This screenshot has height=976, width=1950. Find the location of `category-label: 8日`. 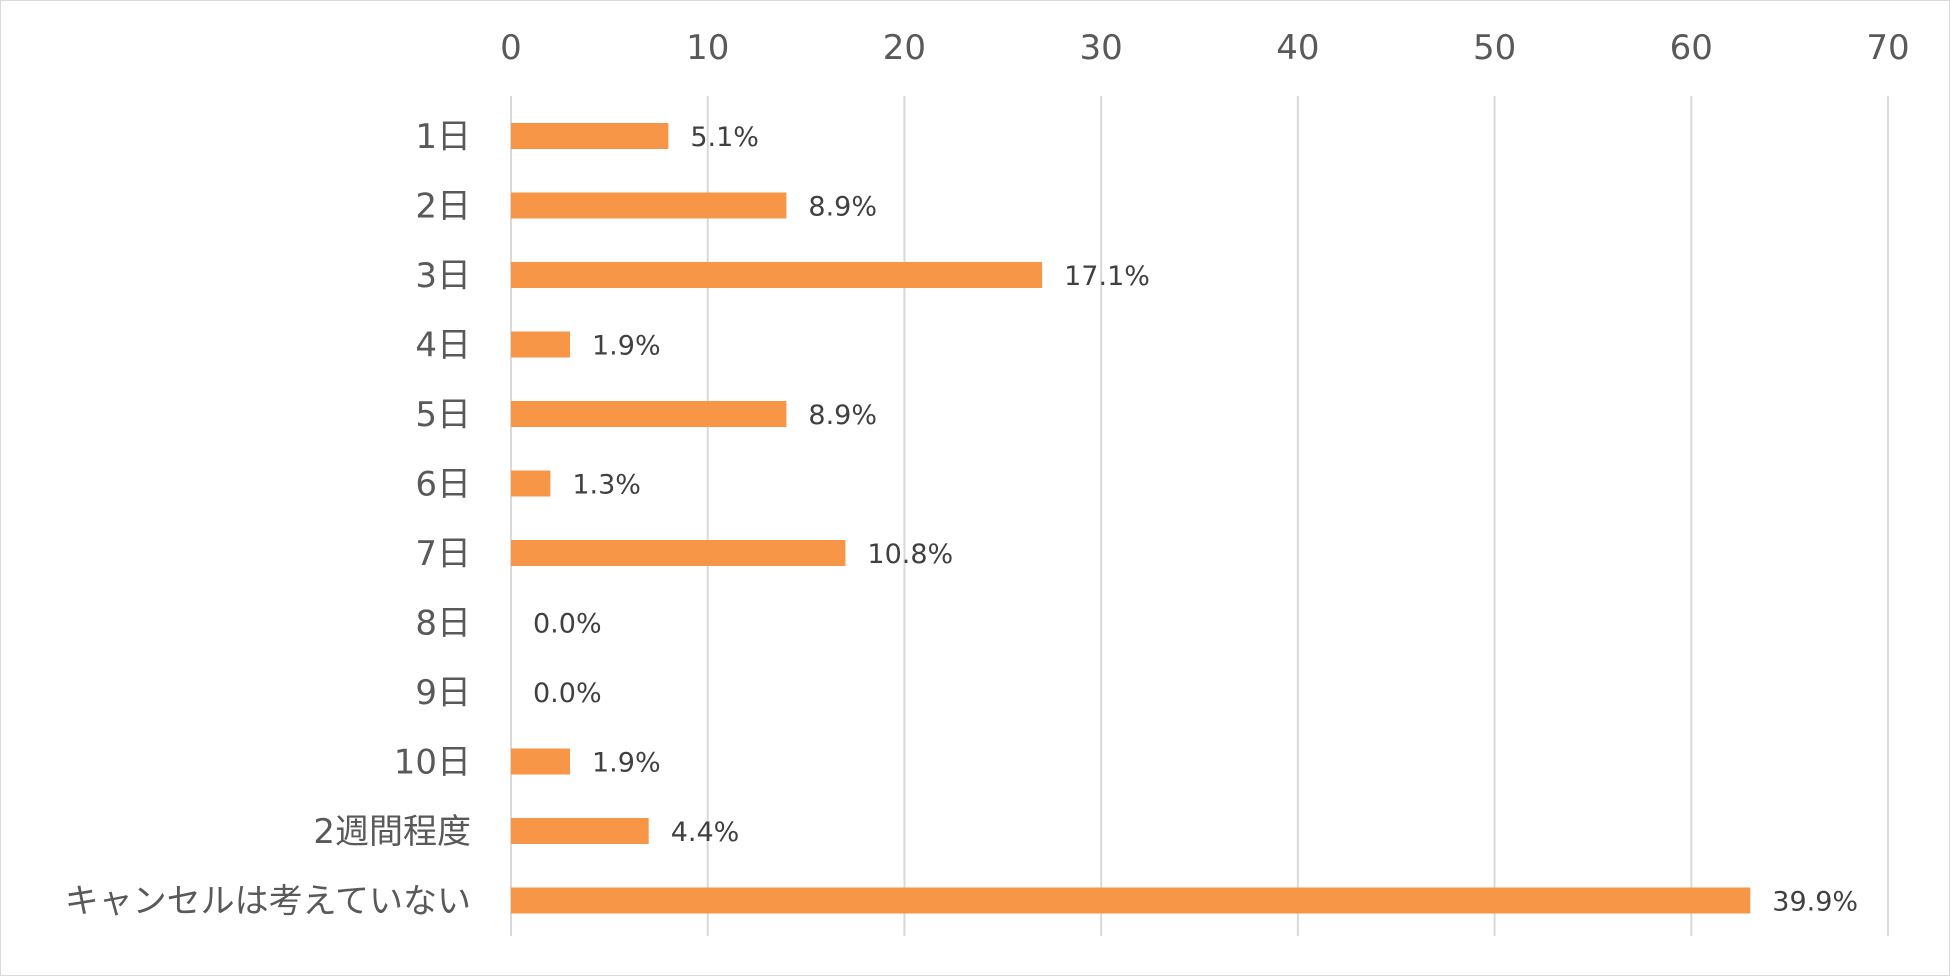

category-label: 8日 is located at coordinates (443, 624).